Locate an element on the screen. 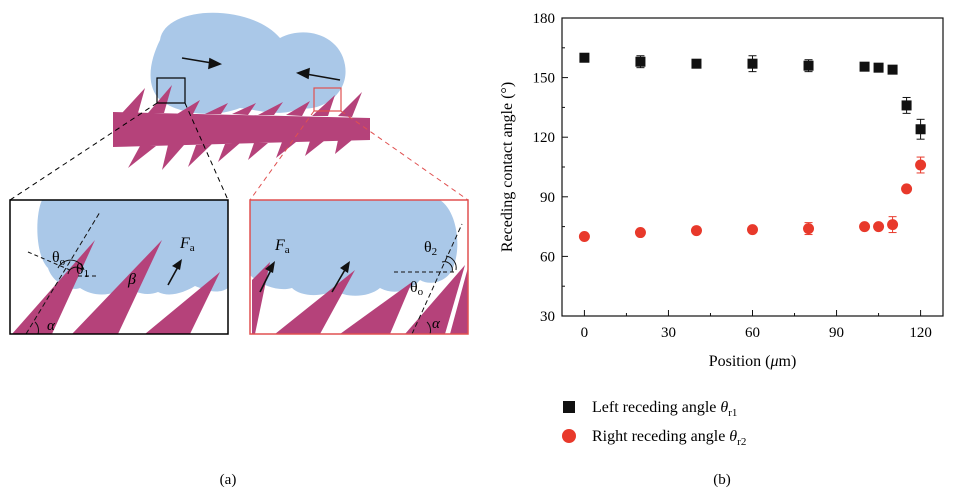 This screenshot has height=502, width=955. inset-right: Fa θ2 θo α is located at coordinates (359, 267).